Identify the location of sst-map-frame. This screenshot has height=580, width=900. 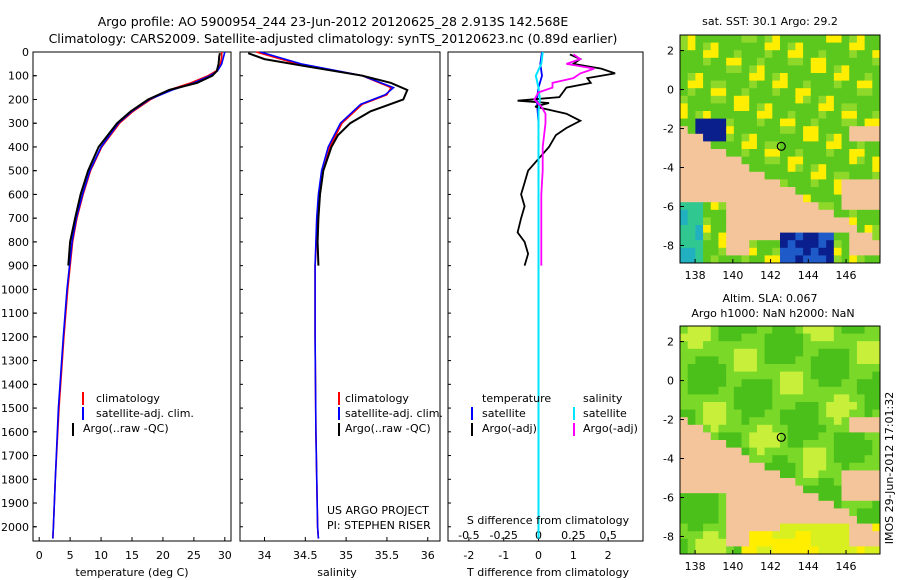
(780, 149).